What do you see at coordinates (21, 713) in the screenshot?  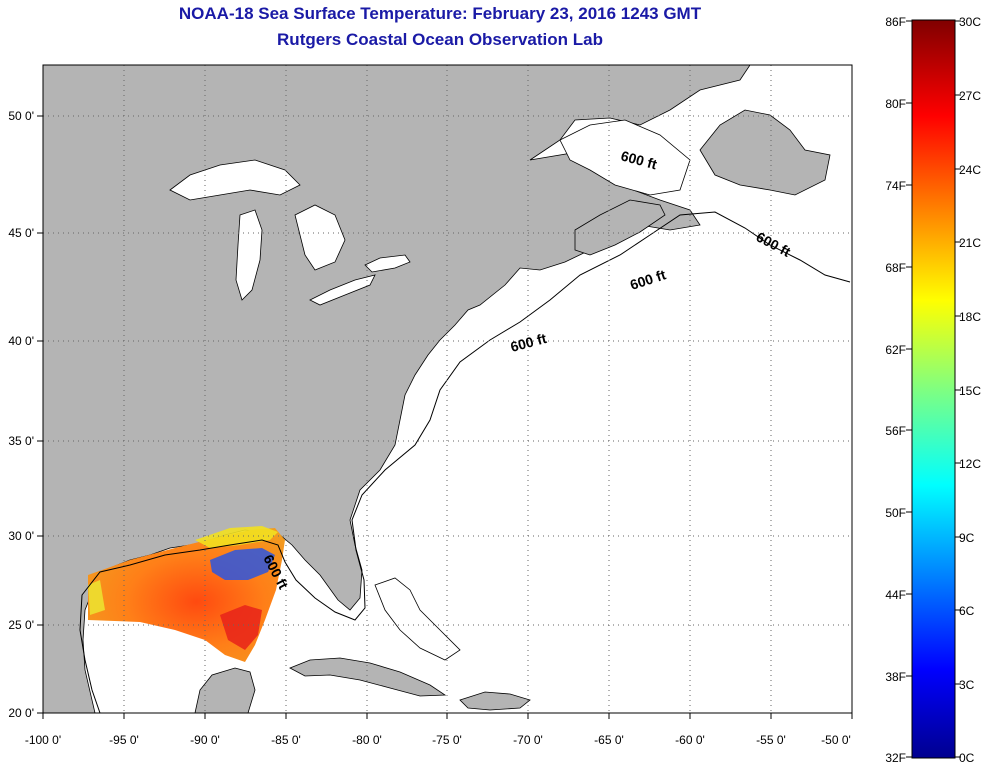 I see `lat-label: 20 0'` at bounding box center [21, 713].